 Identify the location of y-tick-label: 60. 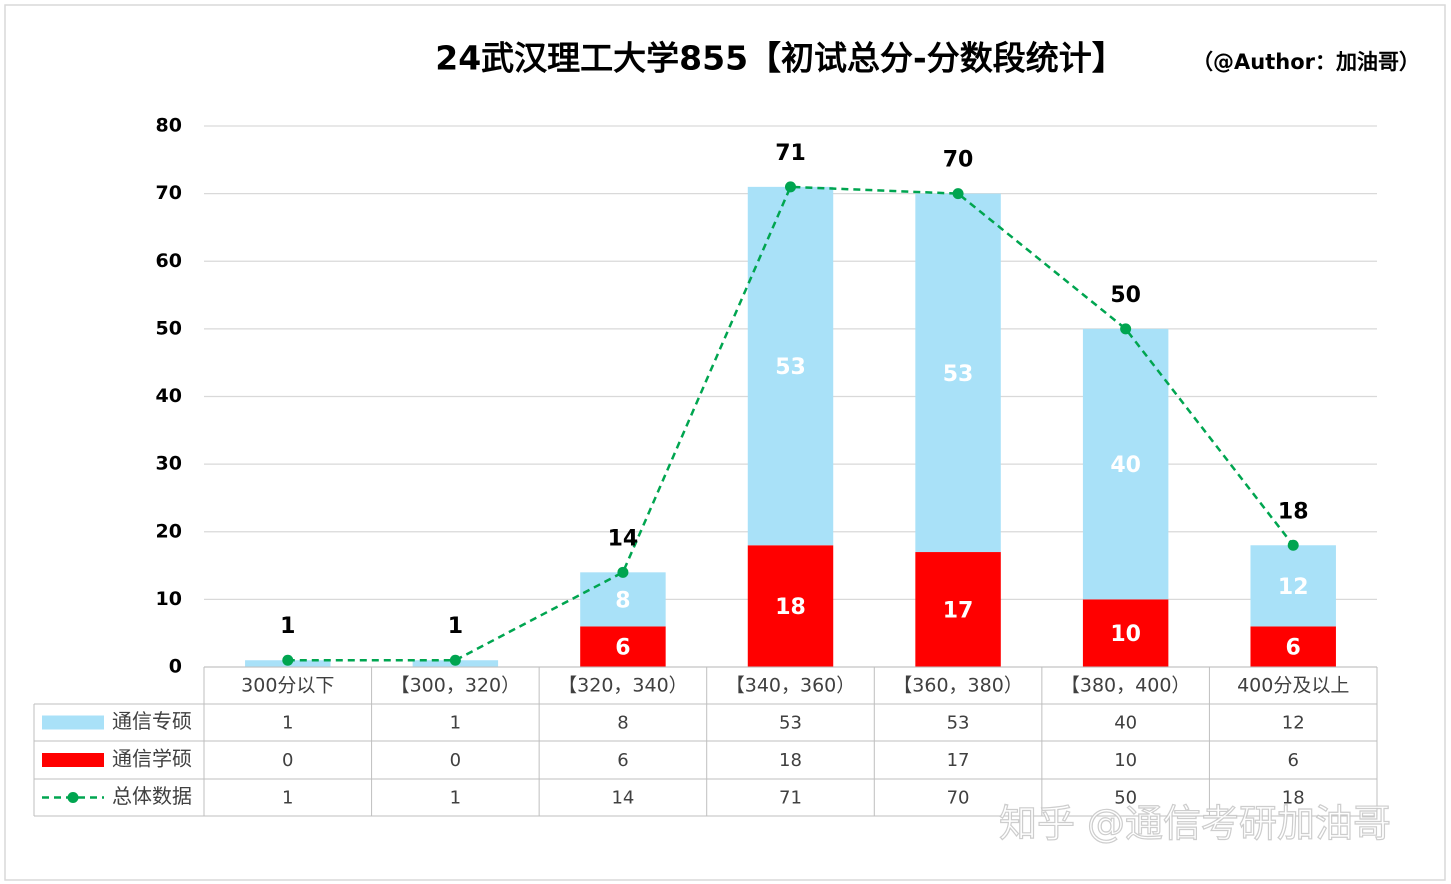
(169, 261).